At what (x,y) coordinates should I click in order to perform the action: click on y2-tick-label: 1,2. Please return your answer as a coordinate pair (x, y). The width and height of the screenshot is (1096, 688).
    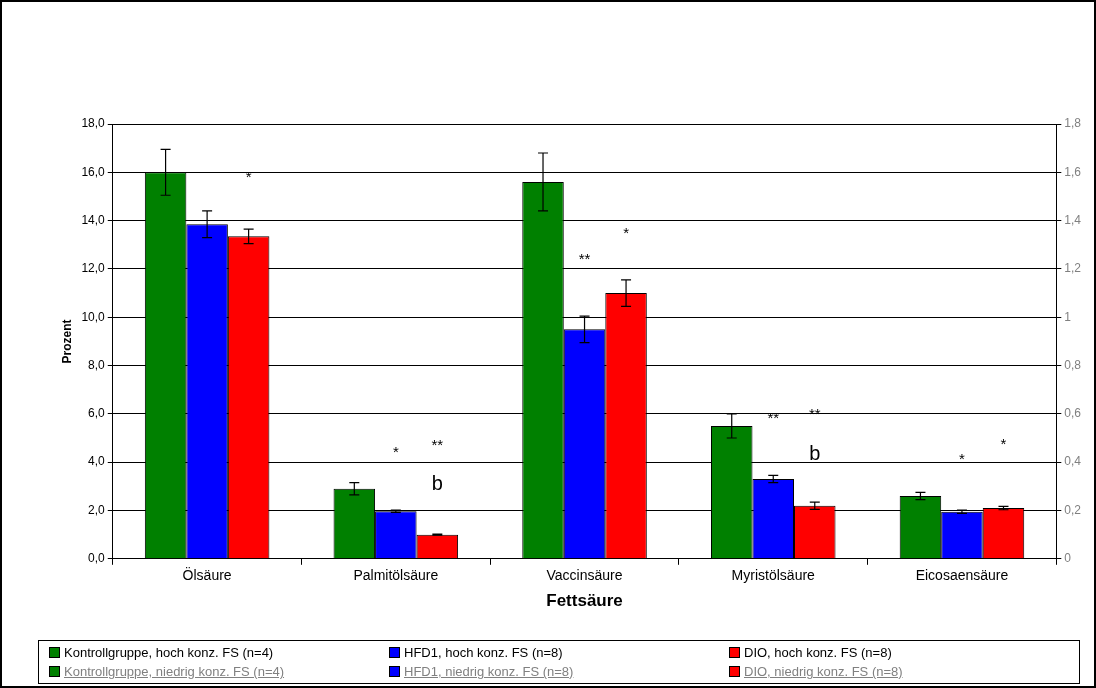
    Looking at the image, I should click on (1073, 268).